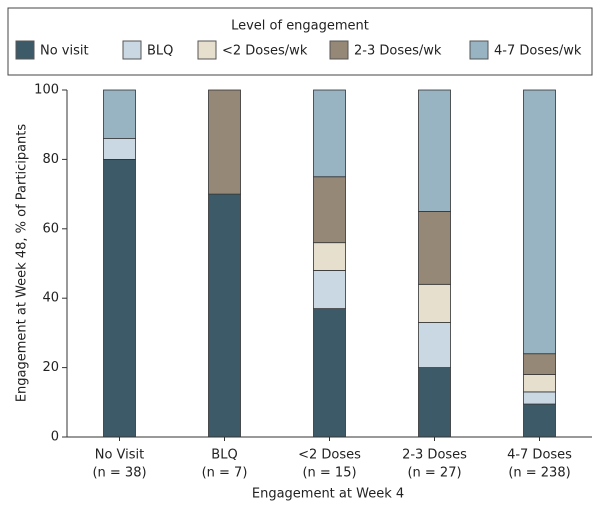  I want to click on legend-label: <2 Doses/wk, so click(265, 51).